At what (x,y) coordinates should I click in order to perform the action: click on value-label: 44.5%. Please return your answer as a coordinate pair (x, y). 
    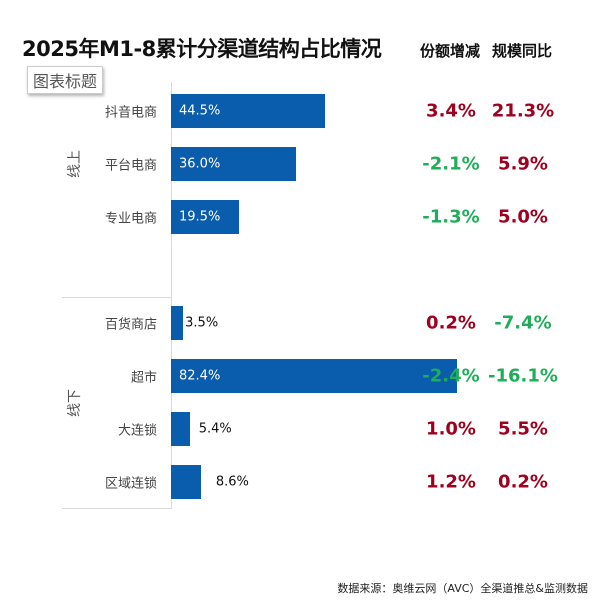
    Looking at the image, I should click on (200, 111).